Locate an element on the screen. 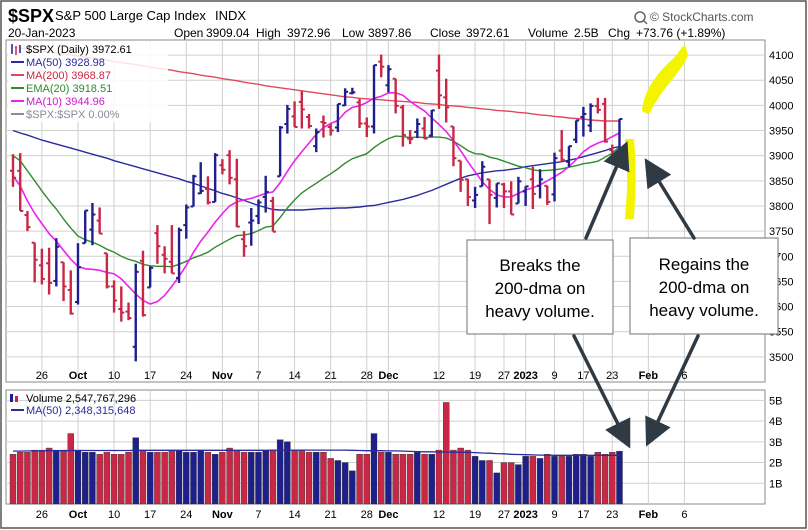 The image size is (808, 530). brand-watermark: © StockCharts.com is located at coordinates (702, 17).